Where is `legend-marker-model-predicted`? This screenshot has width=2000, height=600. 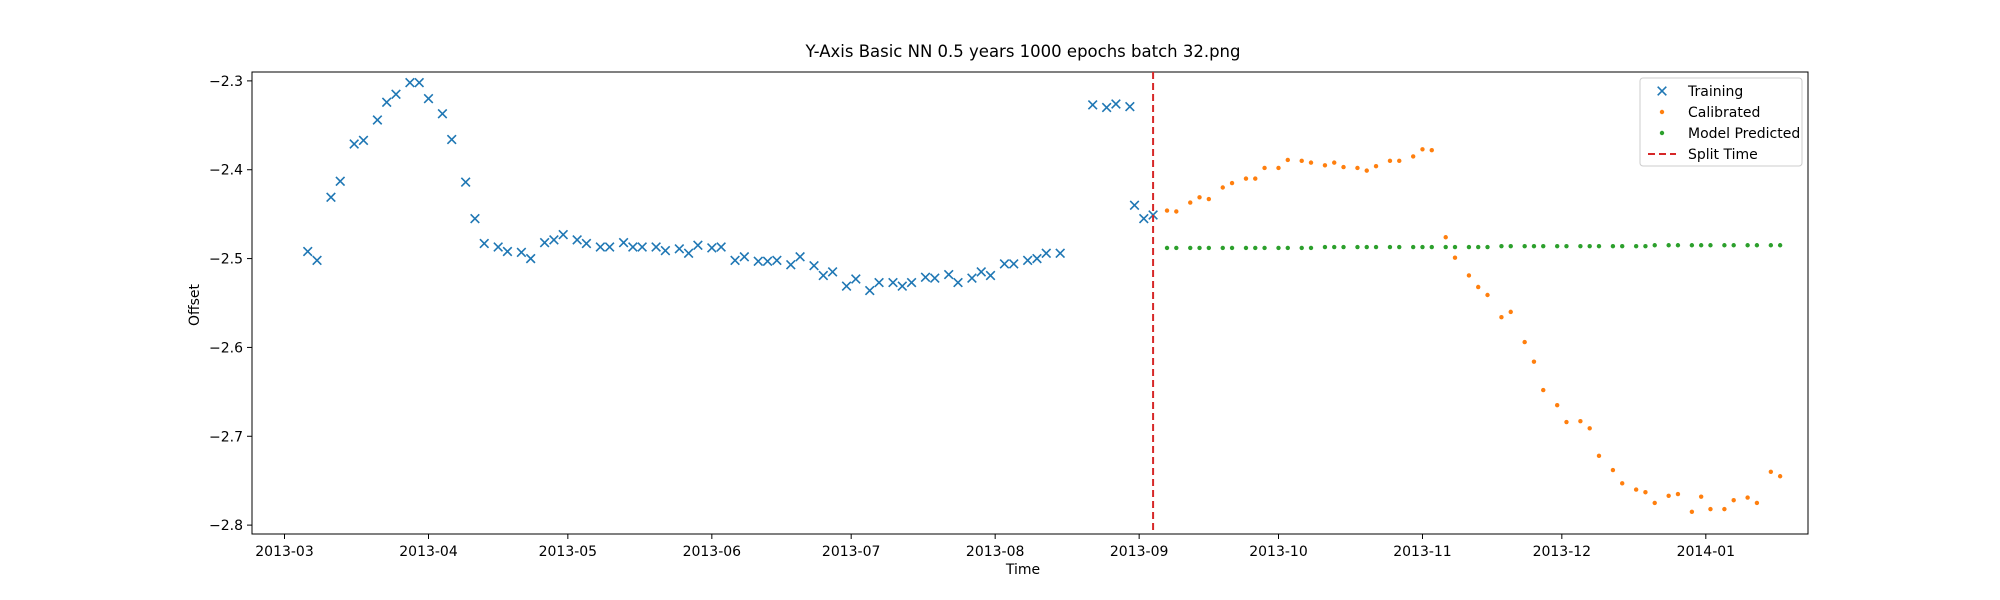 legend-marker-model-predicted is located at coordinates (1662, 133).